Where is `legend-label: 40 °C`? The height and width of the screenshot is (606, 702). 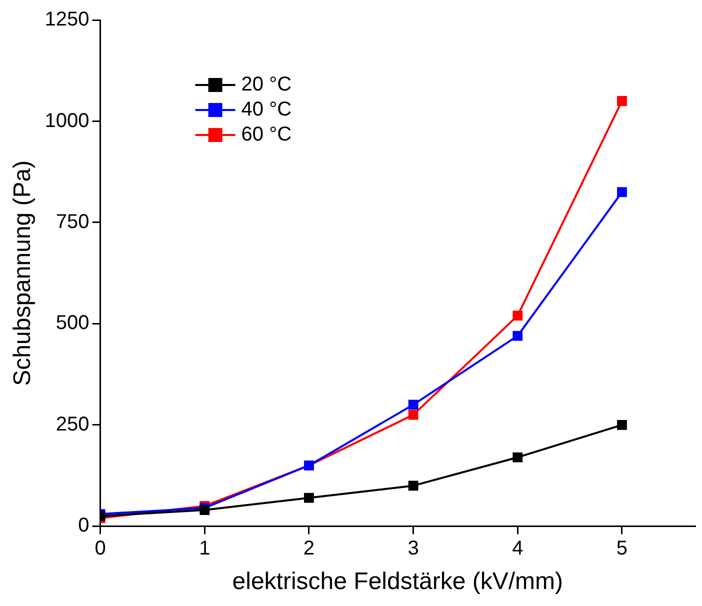
legend-label: 40 °C is located at coordinates (266, 109).